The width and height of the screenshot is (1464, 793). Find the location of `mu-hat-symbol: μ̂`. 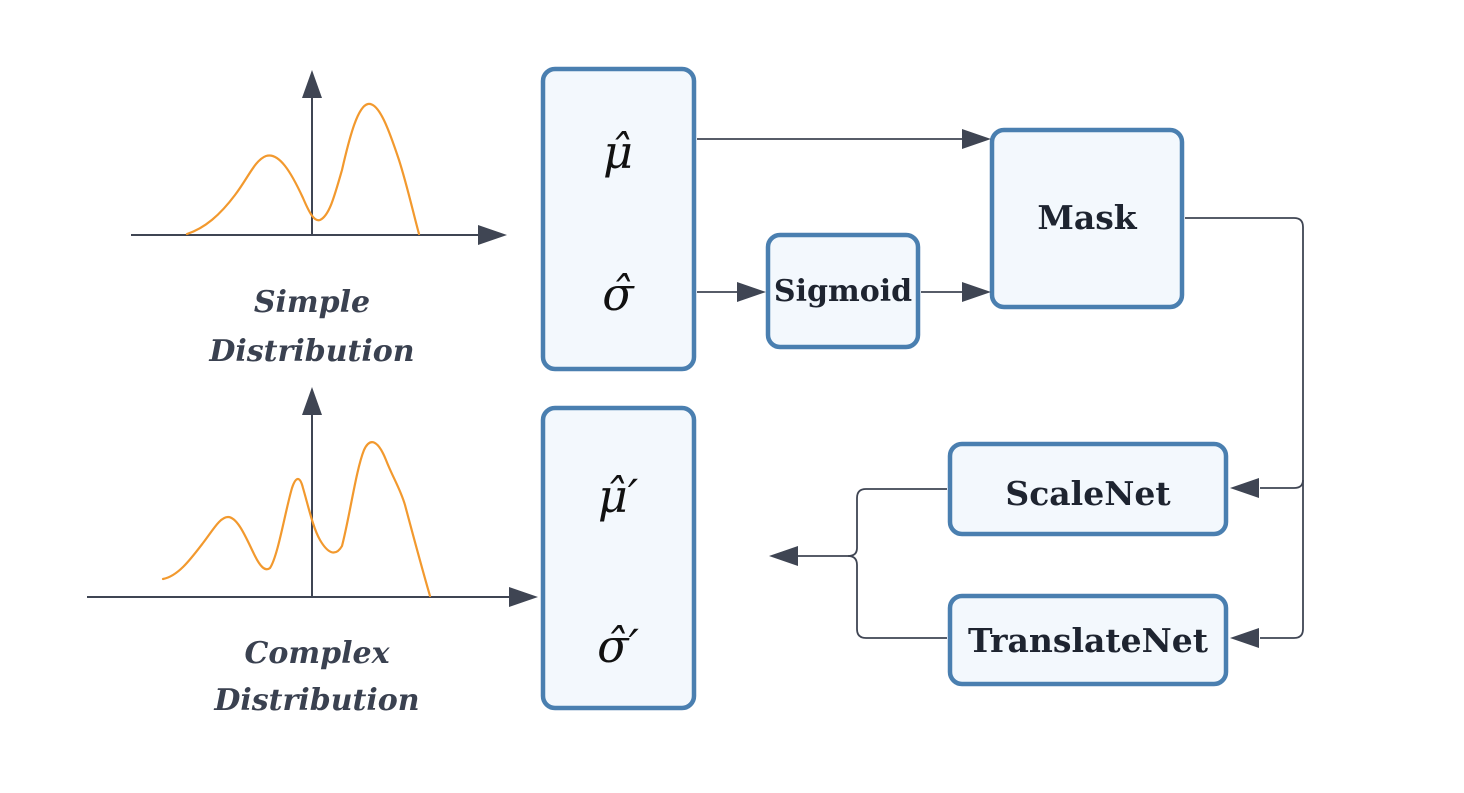

mu-hat-symbol: μ̂ is located at coordinates (618, 152).